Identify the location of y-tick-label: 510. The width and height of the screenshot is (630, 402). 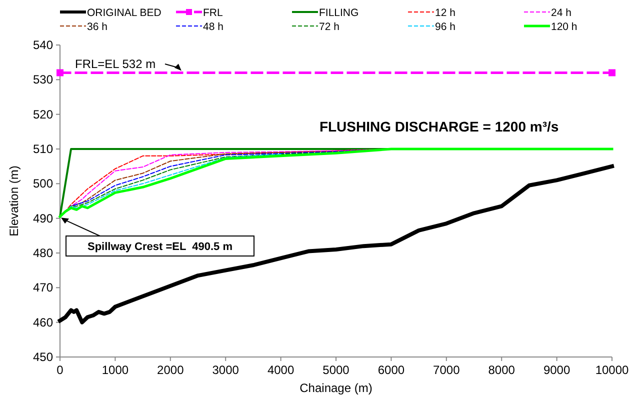
(43, 149).